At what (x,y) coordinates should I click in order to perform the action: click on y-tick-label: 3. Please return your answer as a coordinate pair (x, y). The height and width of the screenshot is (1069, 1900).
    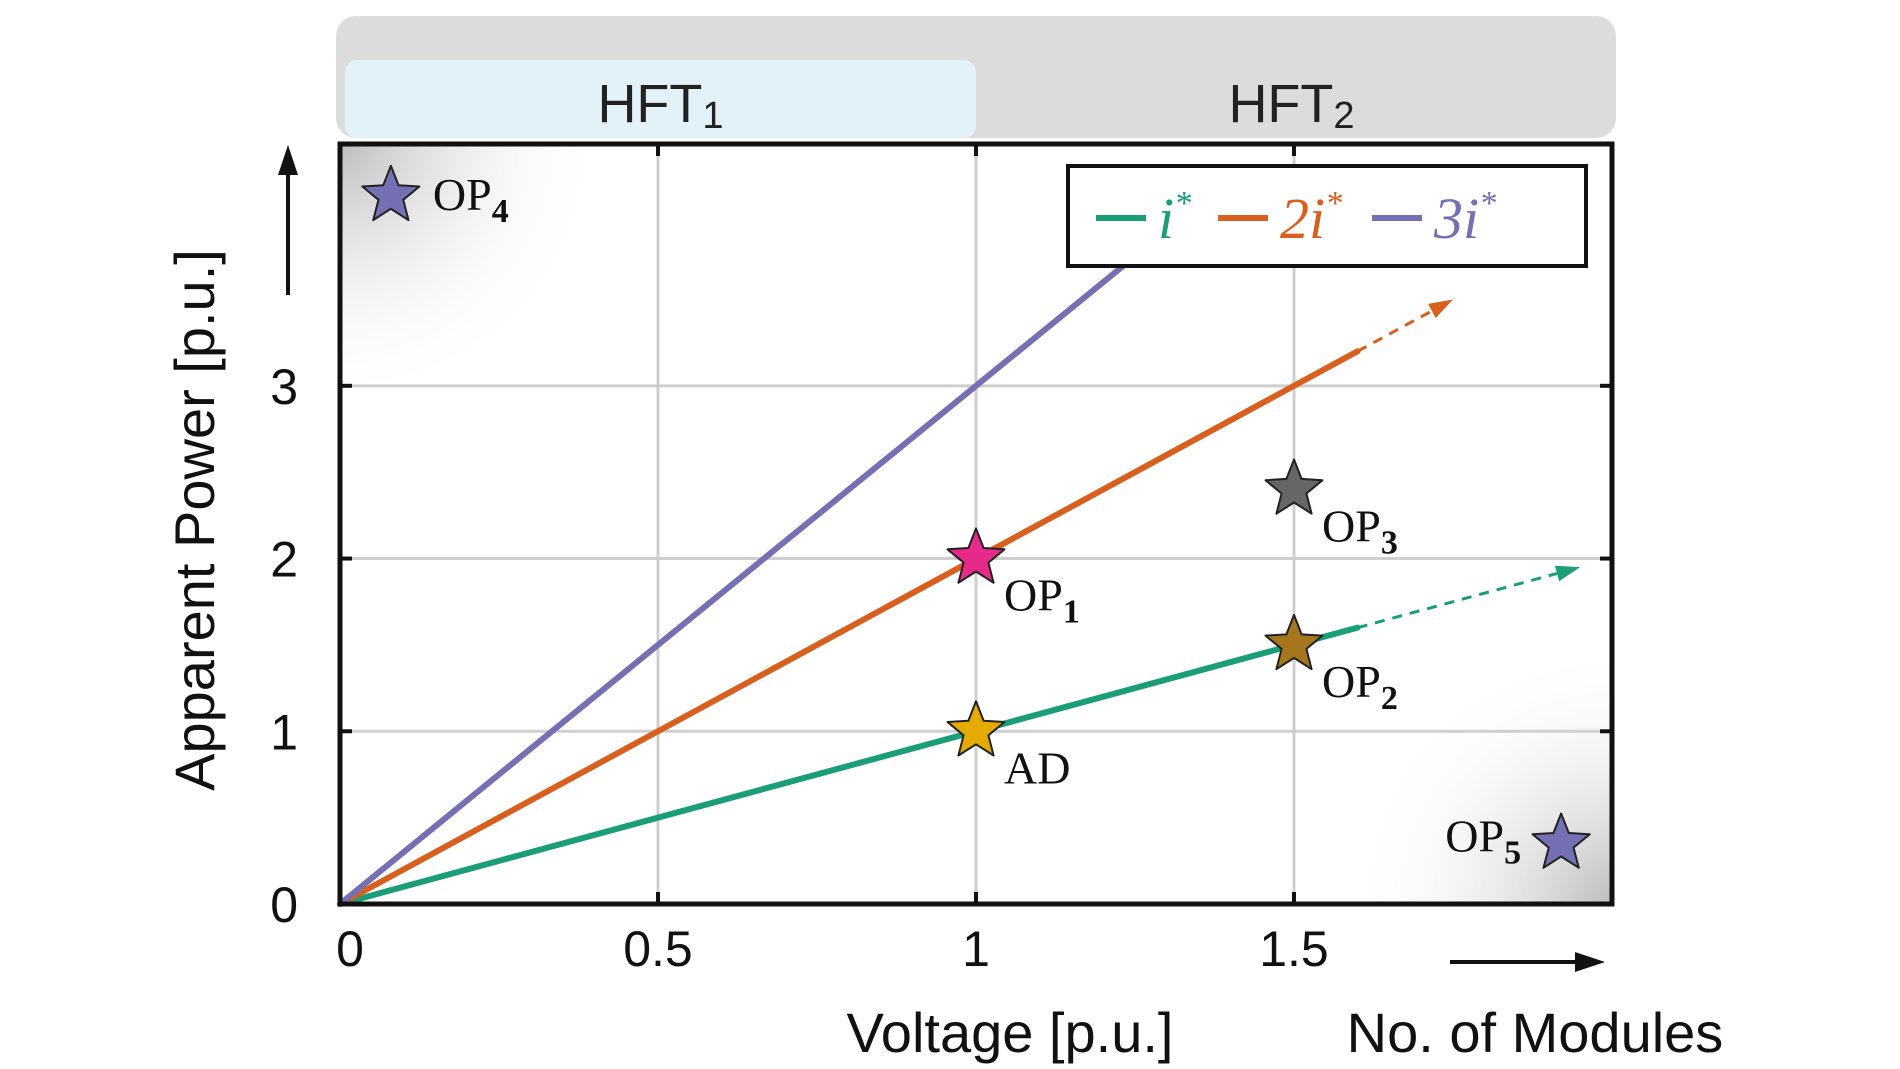
    Looking at the image, I should click on (284, 387).